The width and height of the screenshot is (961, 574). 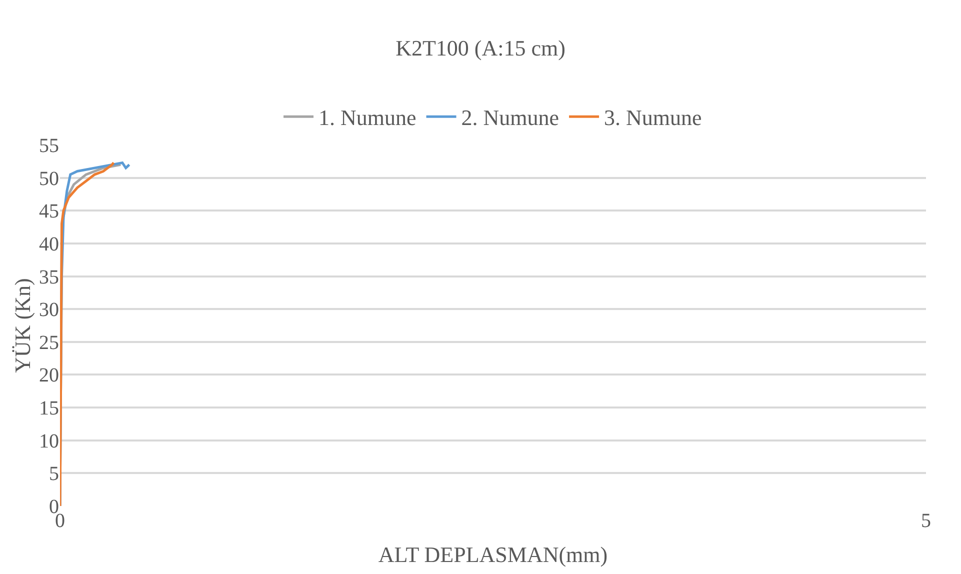 What do you see at coordinates (493, 554) in the screenshot?
I see `x-axis-title: ALT DEPLASMAN(mm)` at bounding box center [493, 554].